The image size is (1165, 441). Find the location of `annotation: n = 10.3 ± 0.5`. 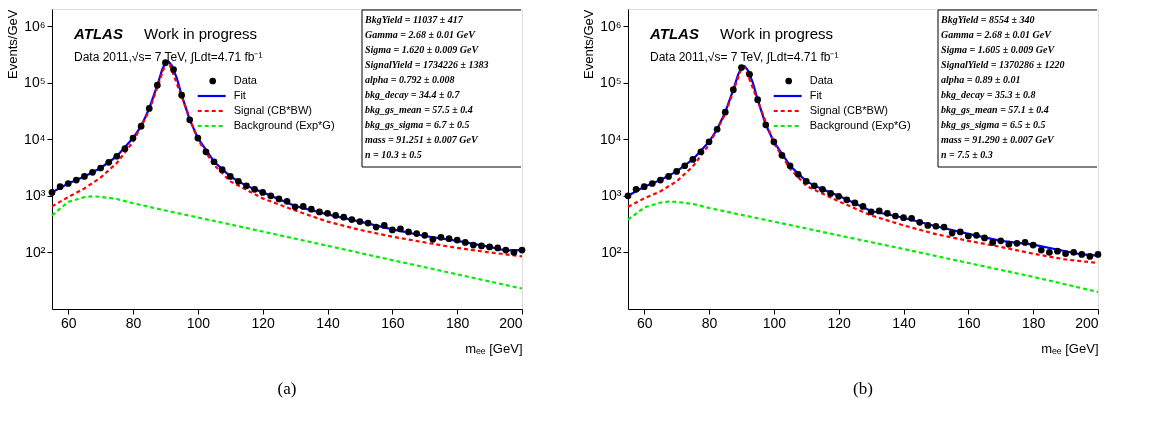

annotation: n = 10.3 ± 0.5 is located at coordinates (393, 154).